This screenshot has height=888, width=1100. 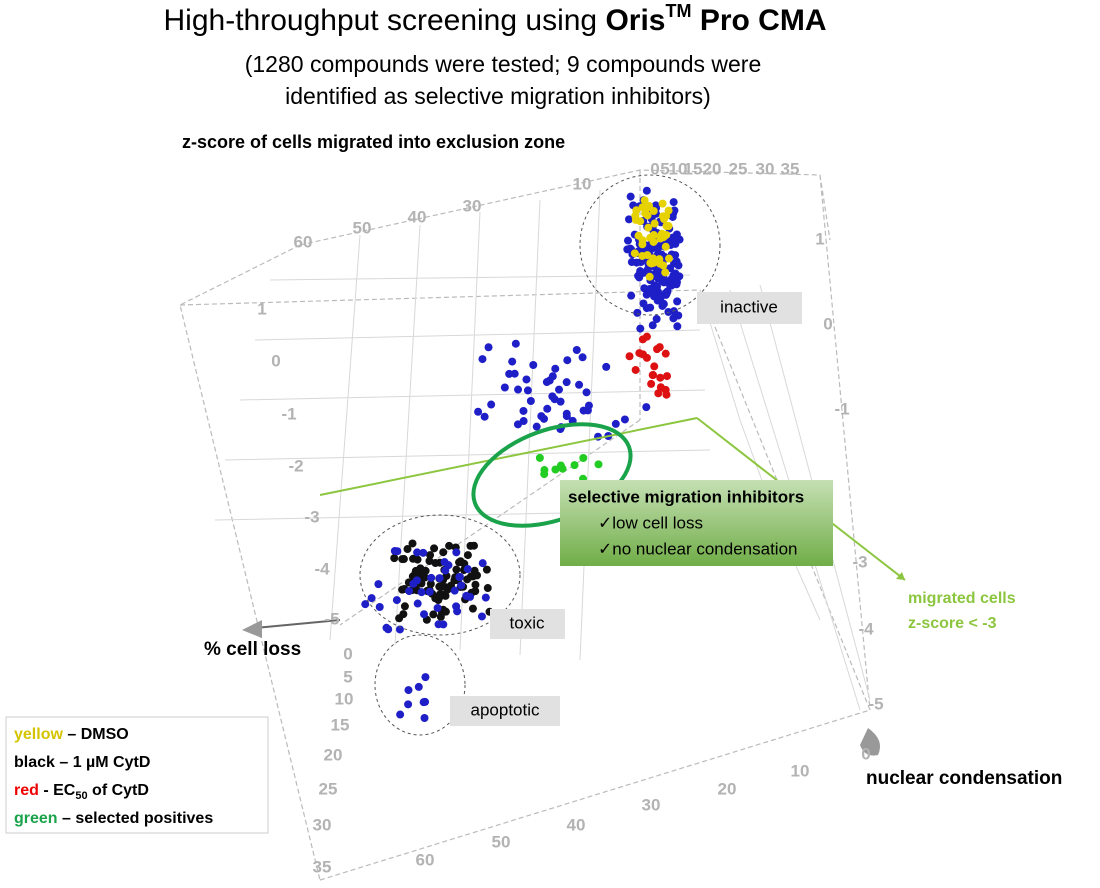 I want to click on title-part: High-throughput screening using, so click(x=385, y=20).